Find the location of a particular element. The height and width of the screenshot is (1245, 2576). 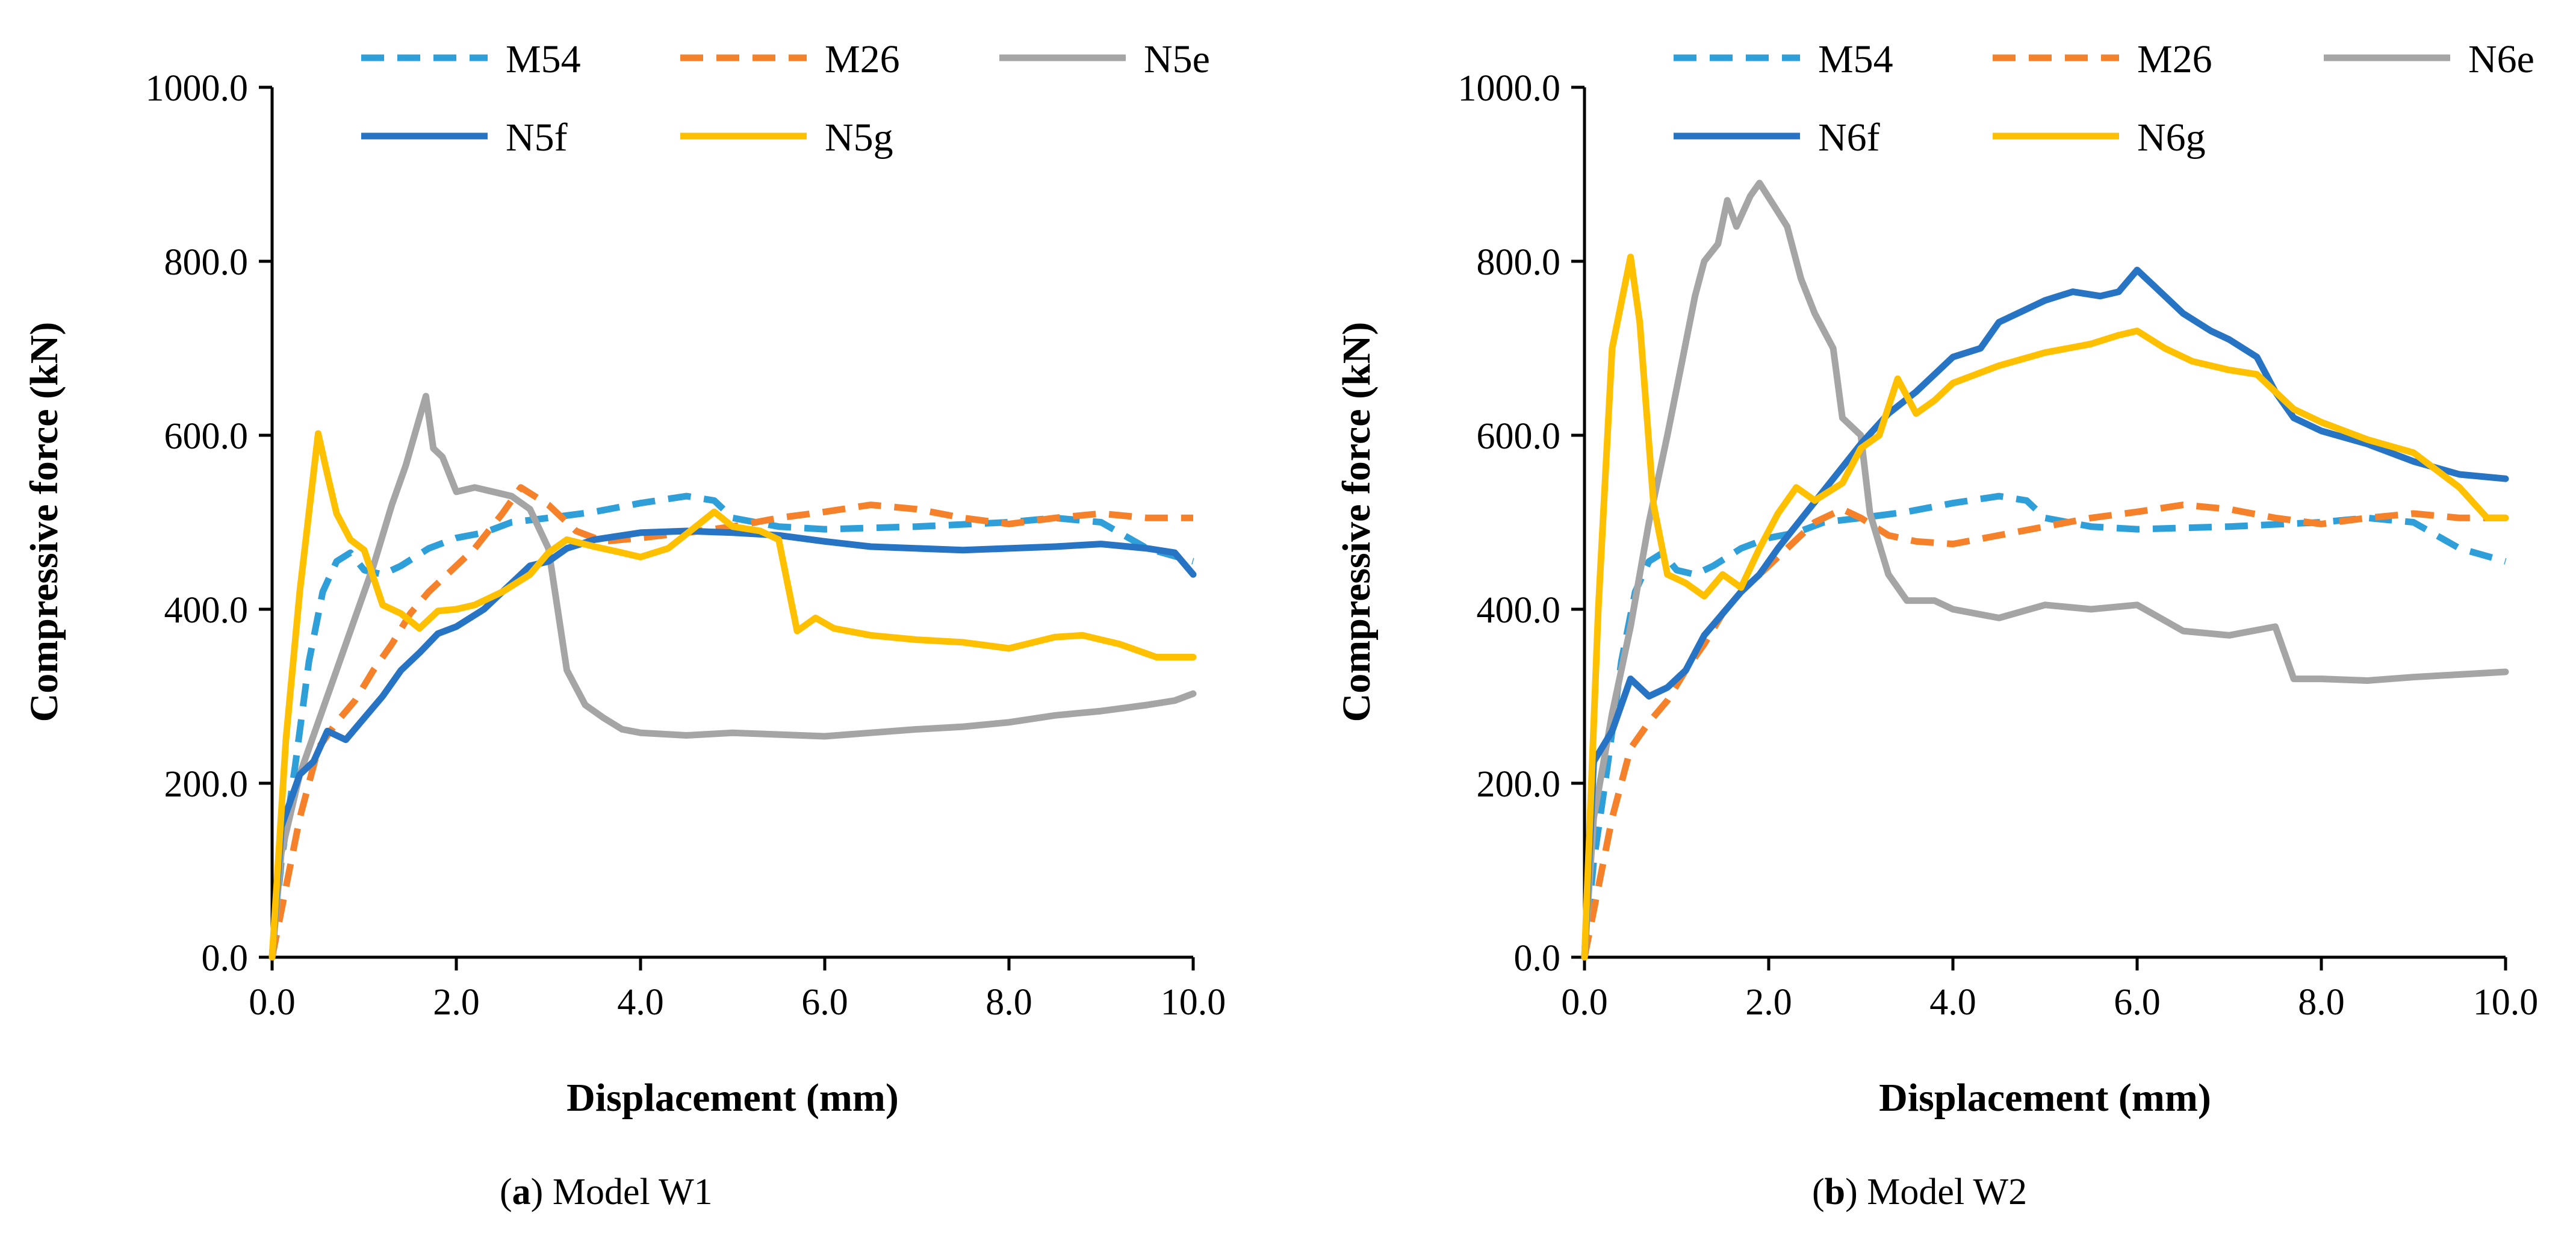

legend-label-n5e: N5e is located at coordinates (1177, 59).